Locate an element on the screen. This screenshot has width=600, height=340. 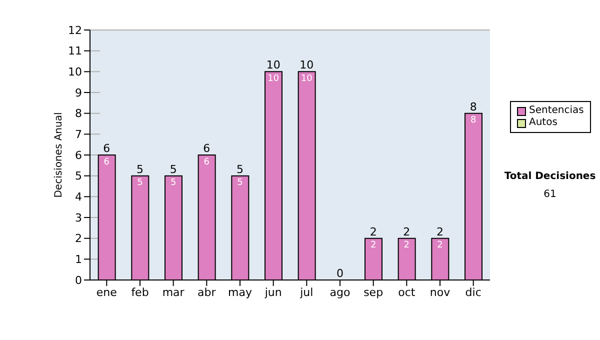
y-tick-label: 2 is located at coordinates (78, 239).